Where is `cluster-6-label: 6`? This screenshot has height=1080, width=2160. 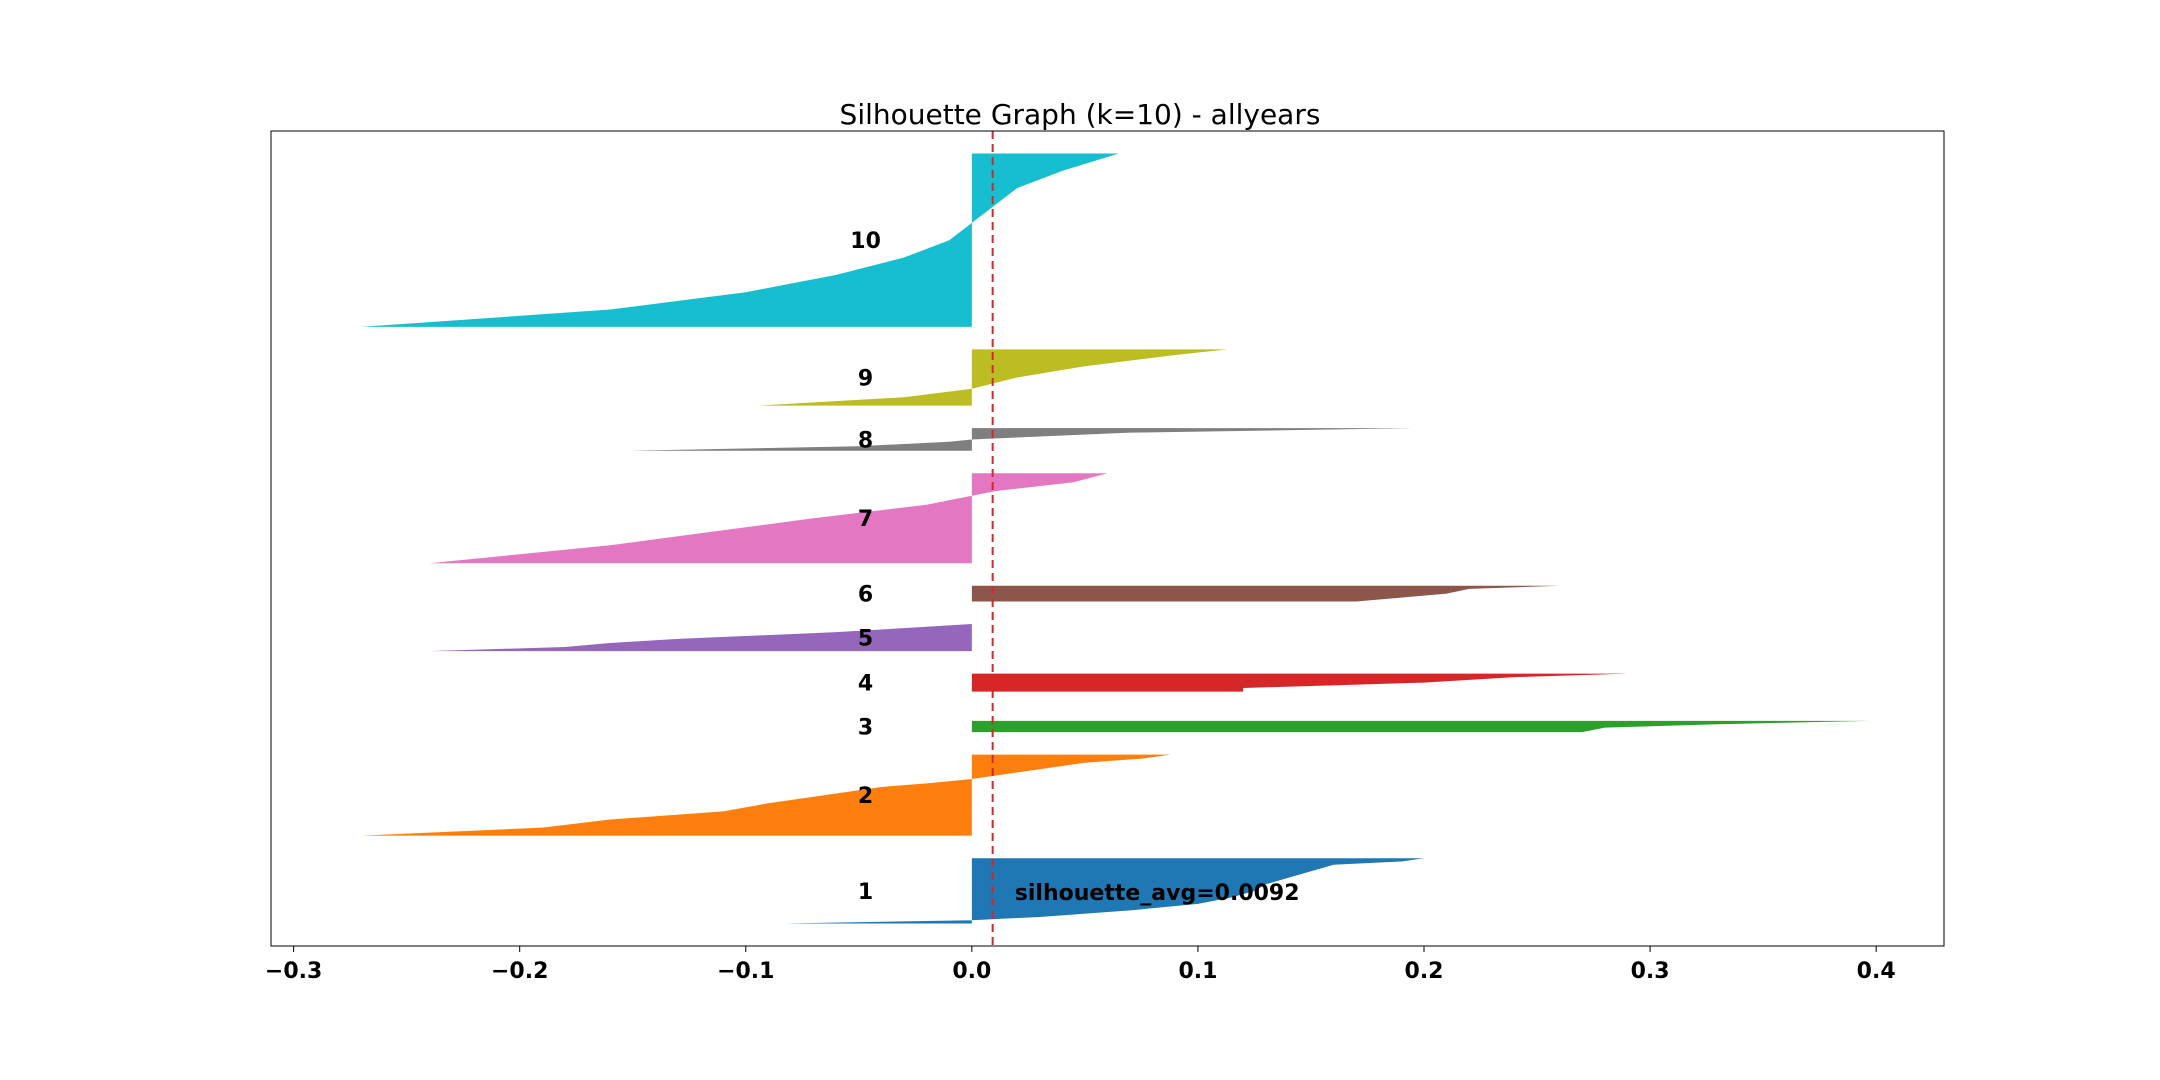 cluster-6-label: 6 is located at coordinates (865, 595).